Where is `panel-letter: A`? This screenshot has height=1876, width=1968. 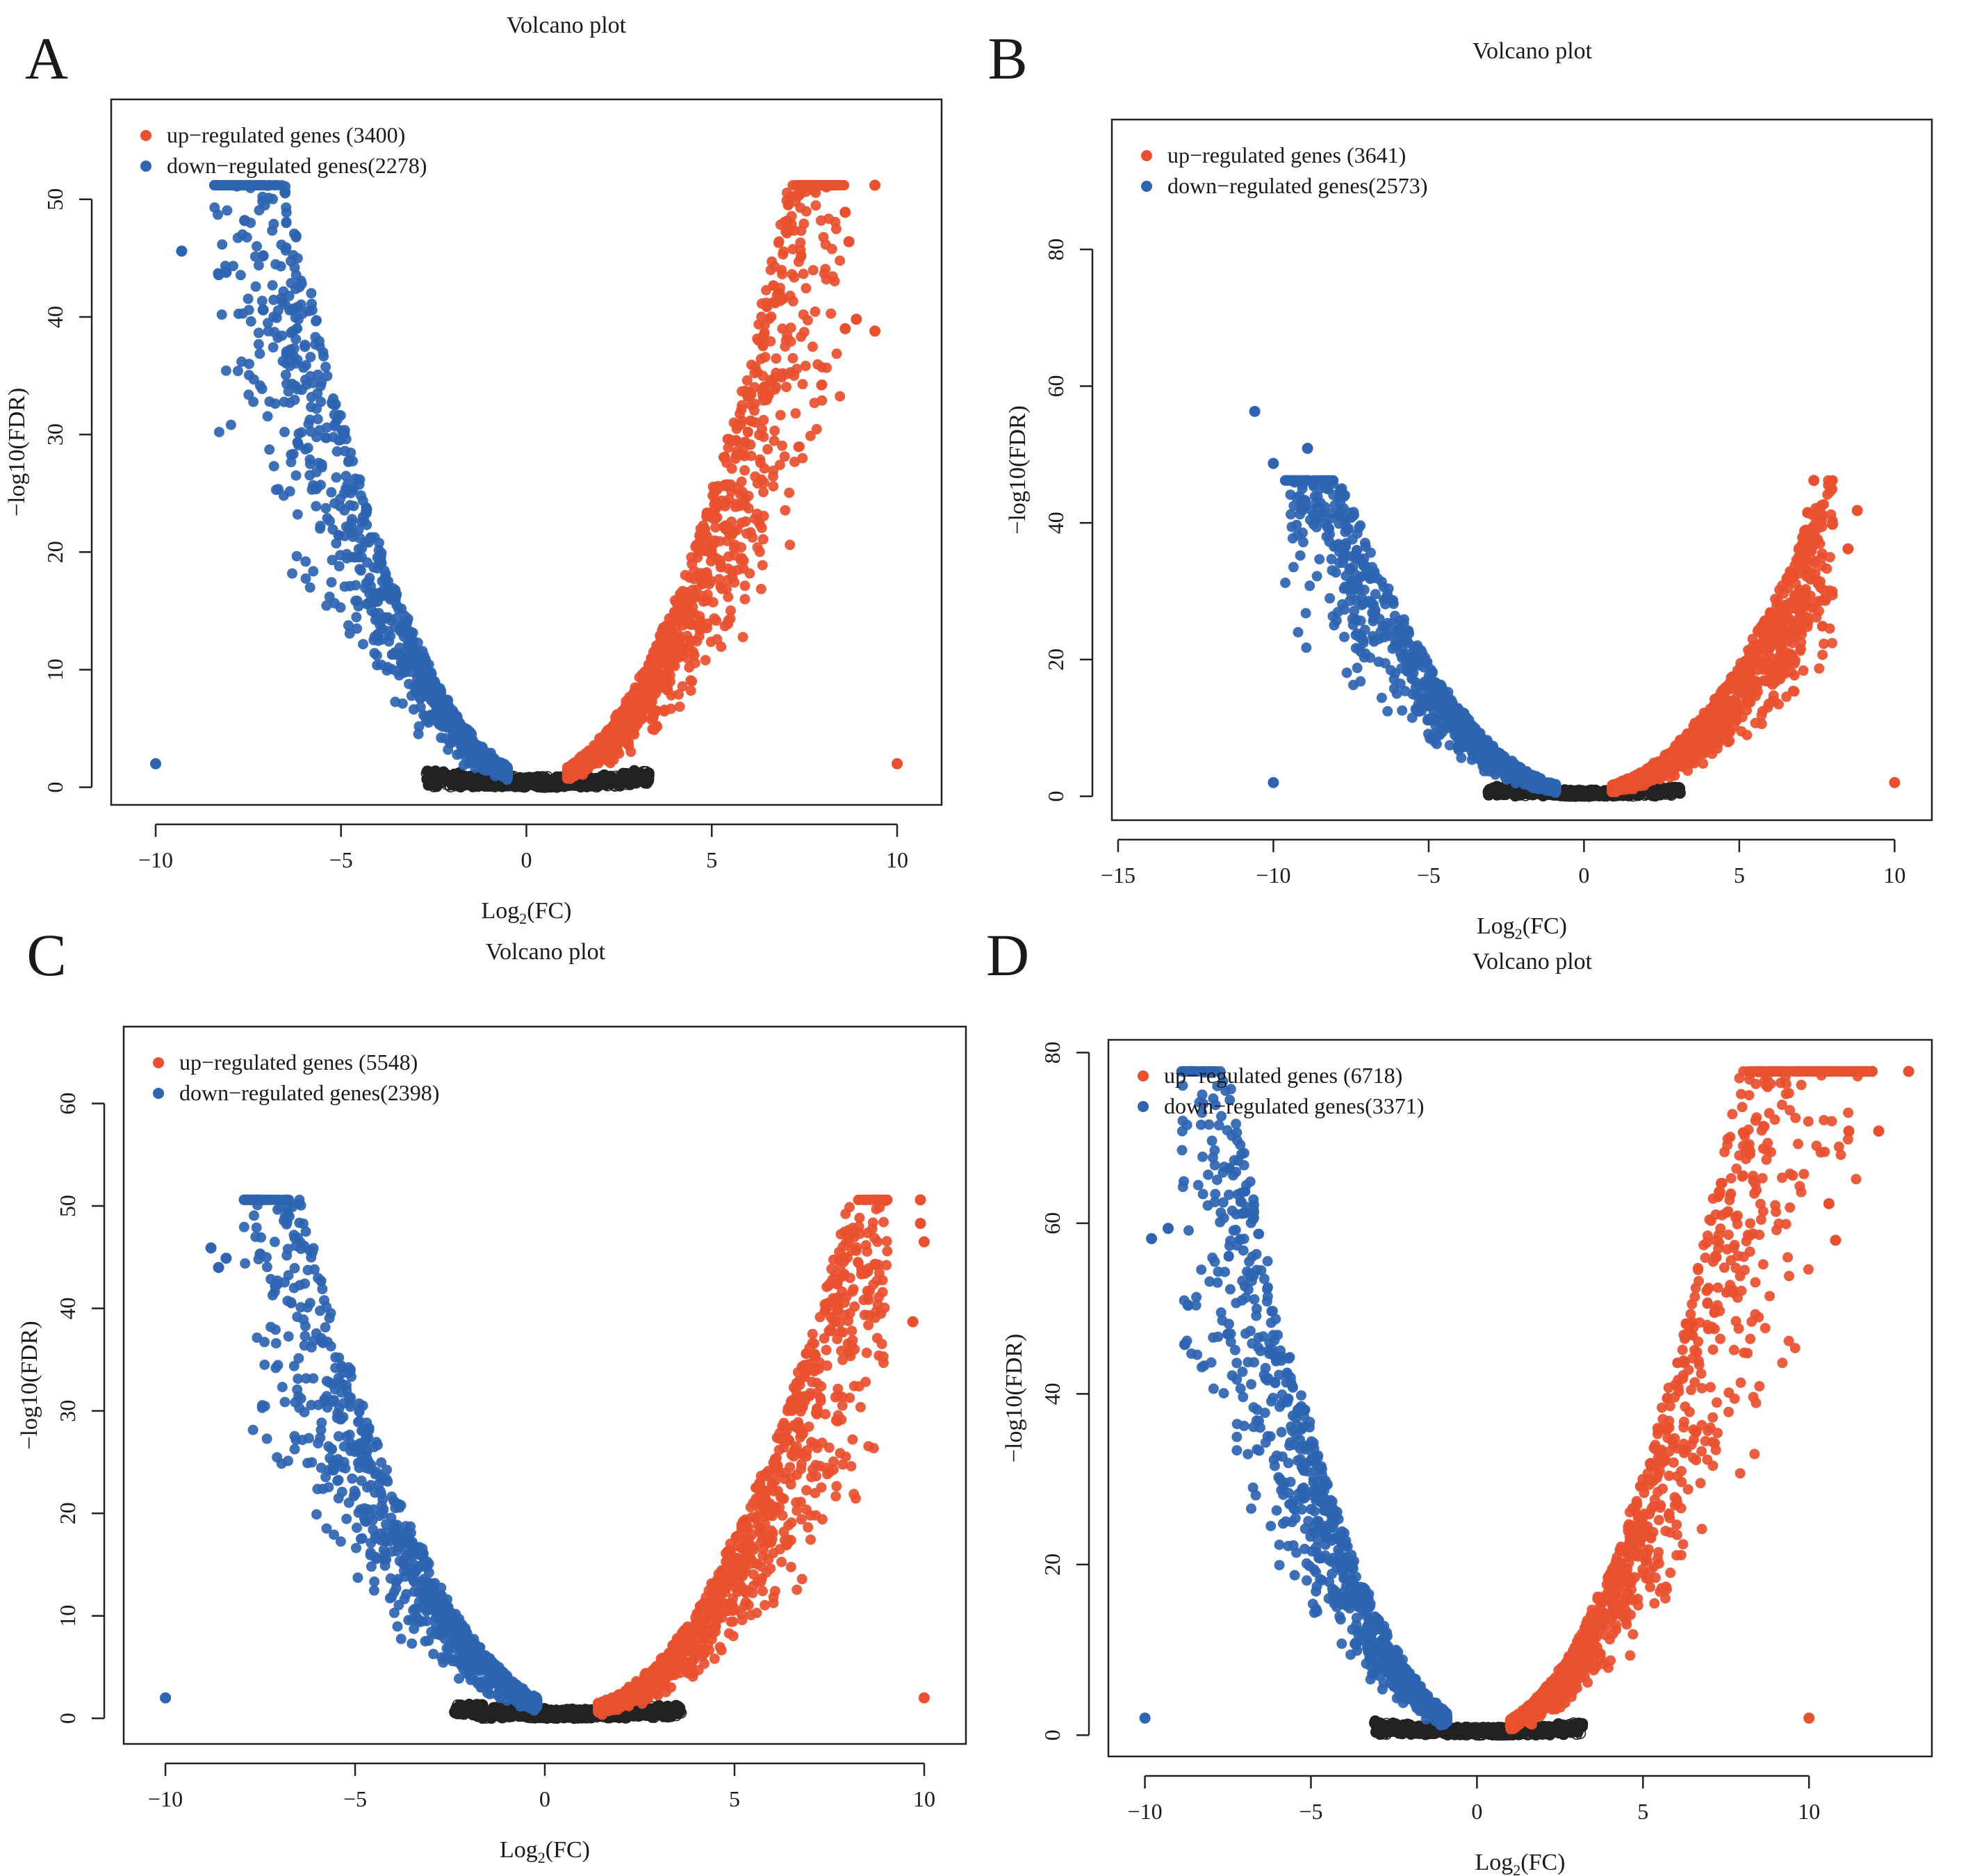
panel-letter: A is located at coordinates (46, 58).